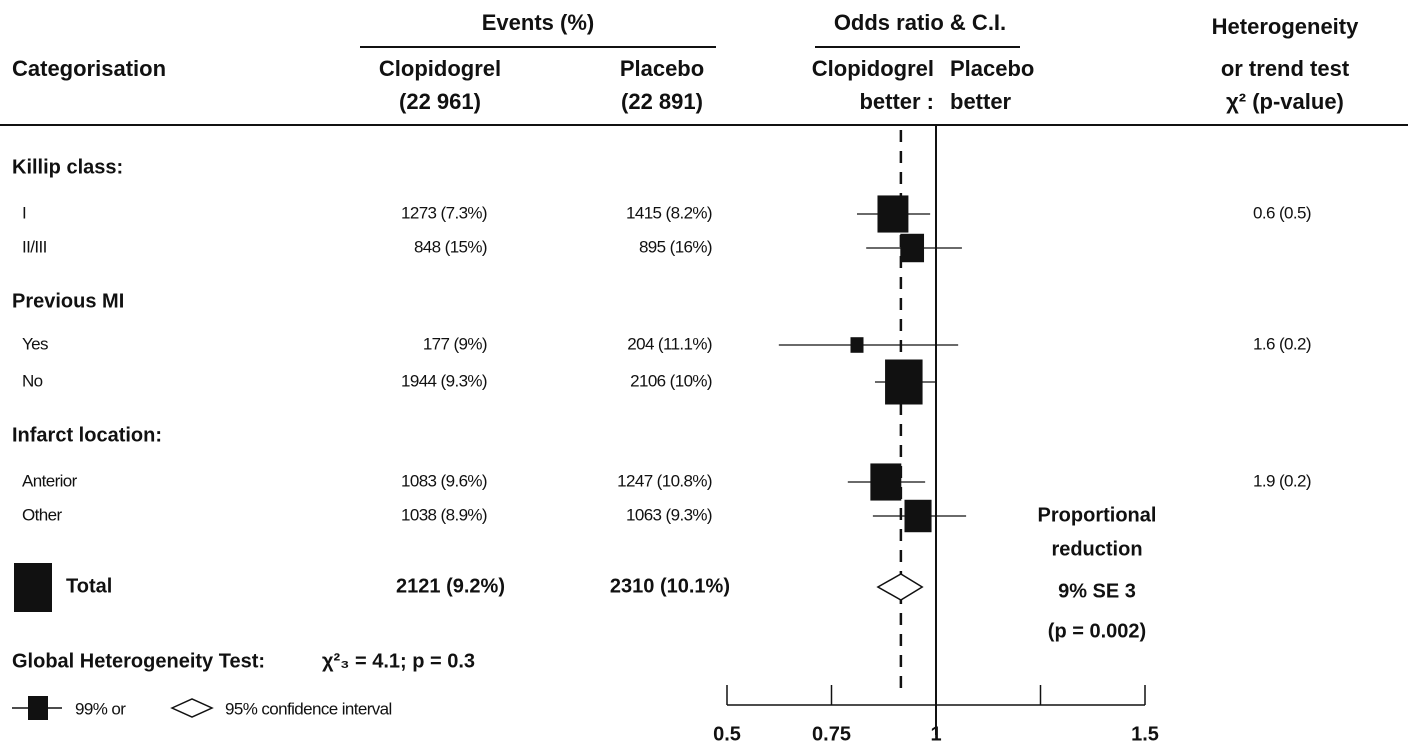 This screenshot has height=751, width=1408. I want to click on label: 204 (11.1%), so click(669, 343).